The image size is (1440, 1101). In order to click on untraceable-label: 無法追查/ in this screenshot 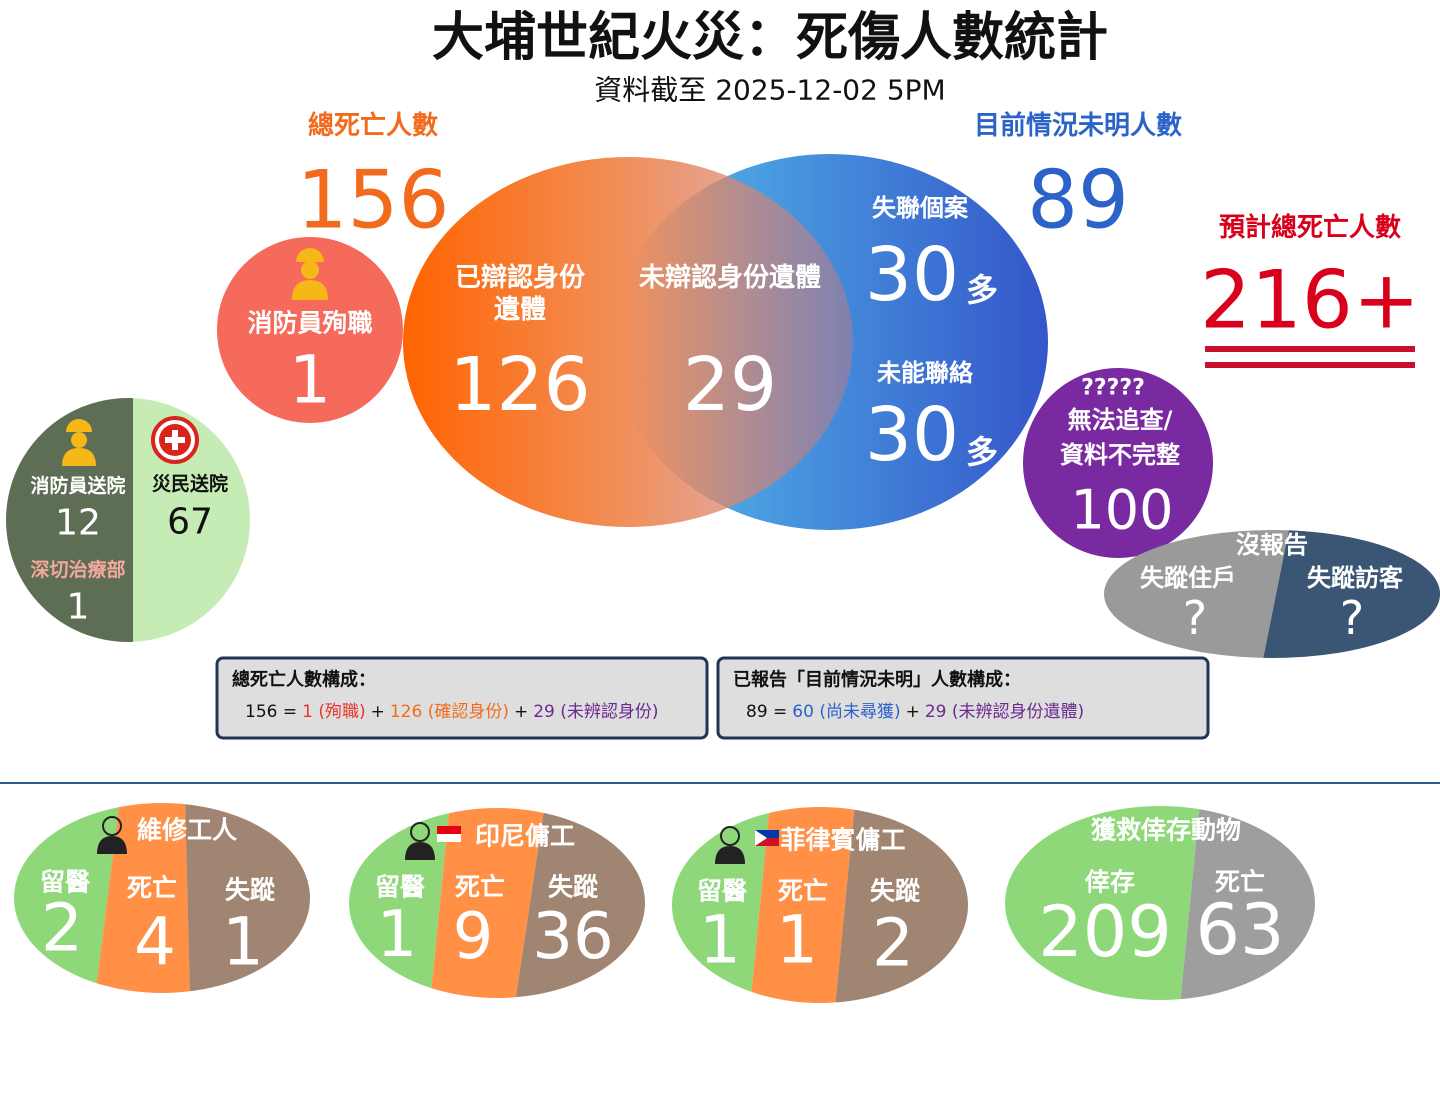, I will do `click(1120, 420)`.